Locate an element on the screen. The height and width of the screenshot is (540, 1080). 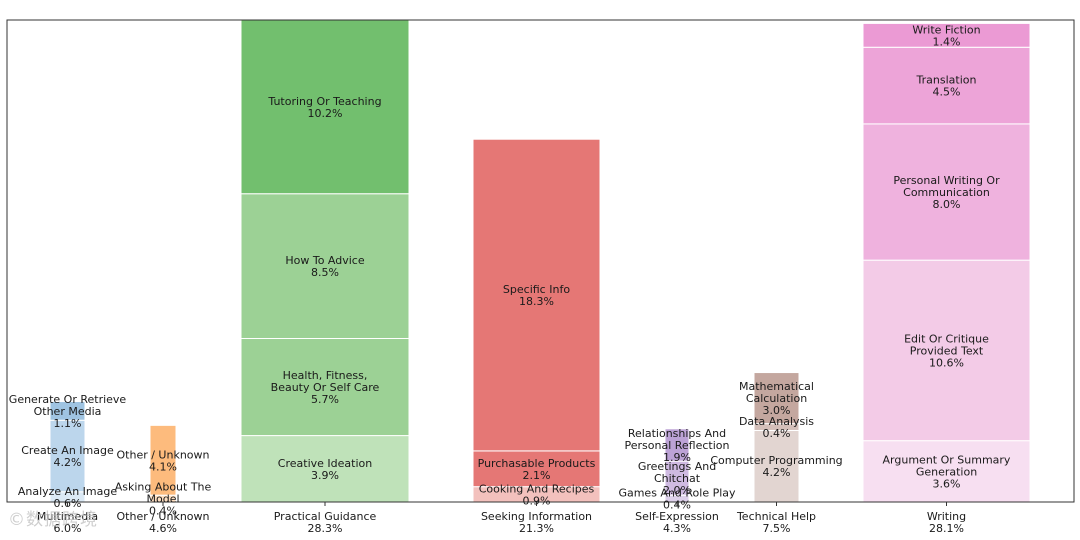
bar-segment-other-unknown is located at coordinates (163, 460).